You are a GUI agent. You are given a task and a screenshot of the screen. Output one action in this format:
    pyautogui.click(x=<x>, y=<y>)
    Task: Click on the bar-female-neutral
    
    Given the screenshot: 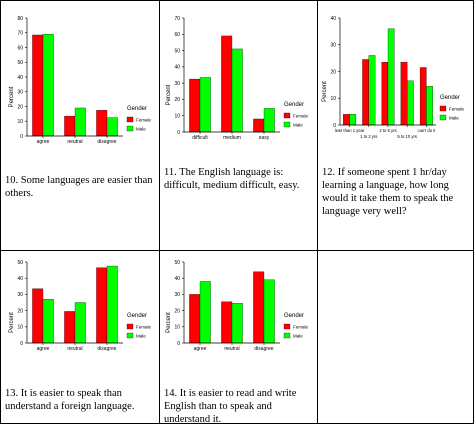 What is the action you would take?
    pyautogui.click(x=227, y=322)
    